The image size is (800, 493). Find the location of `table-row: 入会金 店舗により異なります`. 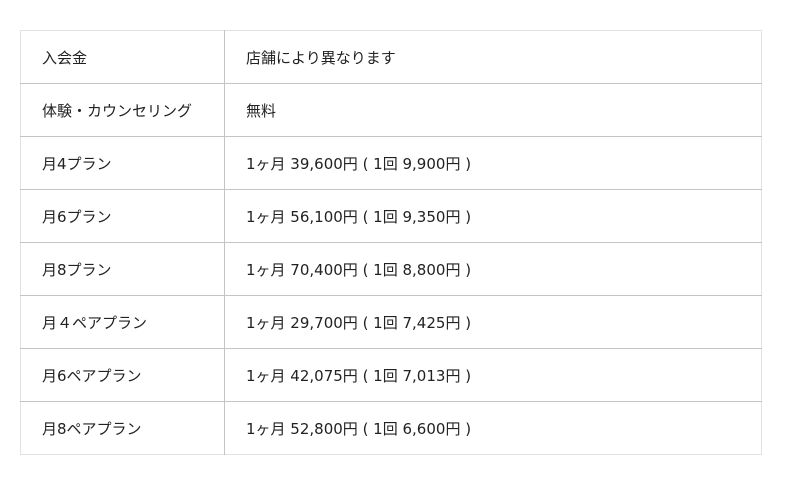

table-row: 入会金 店舗により異なります is located at coordinates (391, 57).